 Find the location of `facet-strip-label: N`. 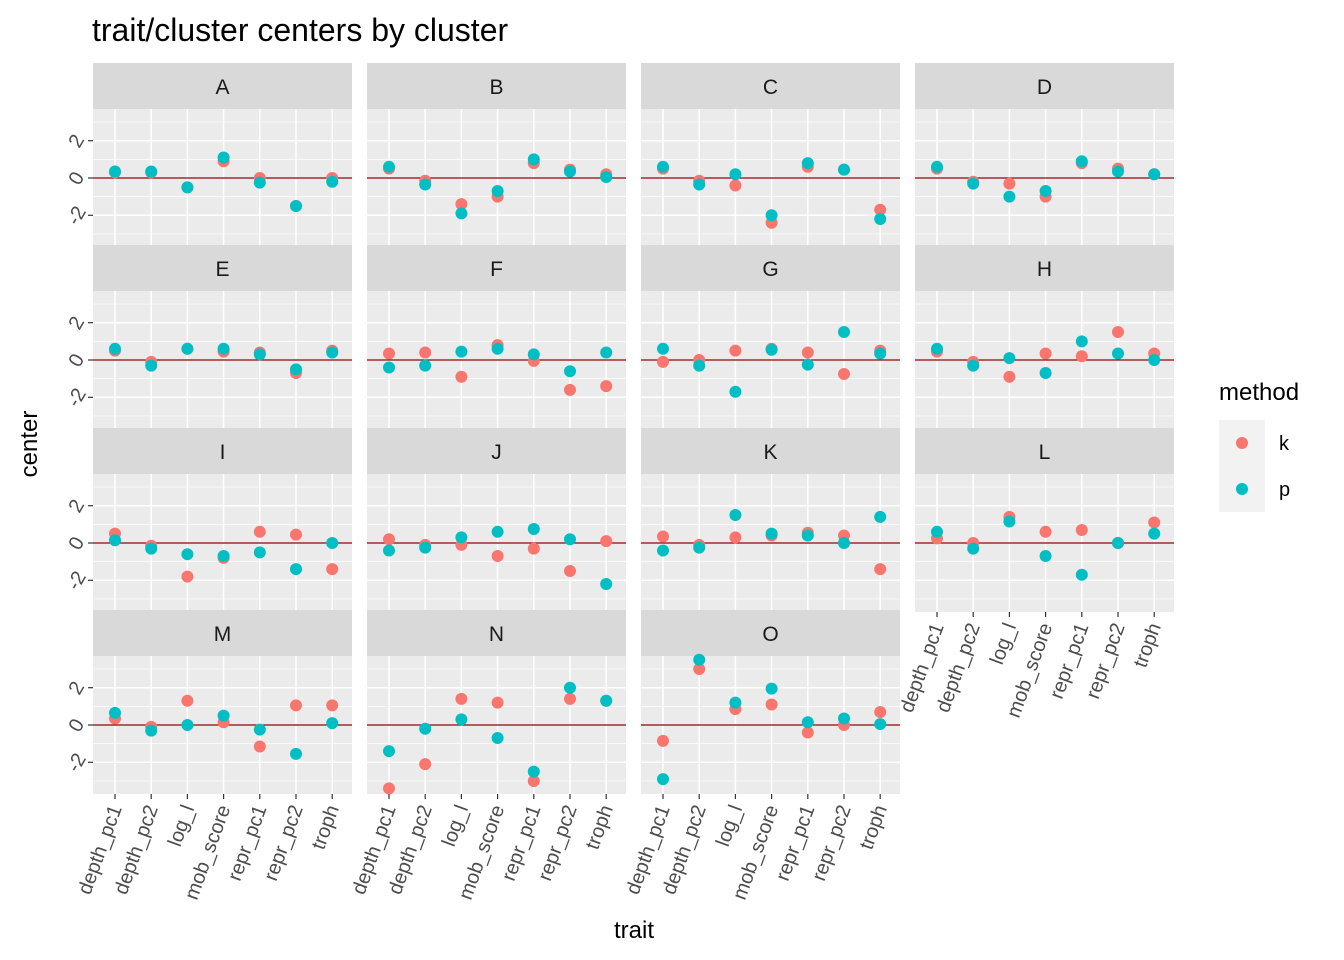

facet-strip-label: N is located at coordinates (496, 634).